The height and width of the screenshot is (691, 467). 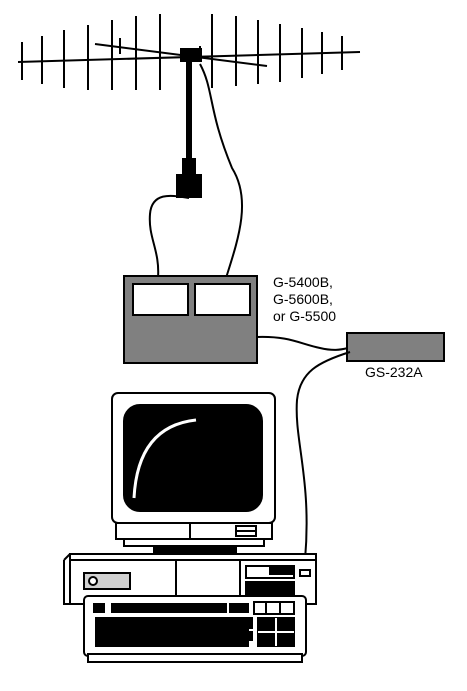 I want to click on interface-model-label: GS-232A, so click(x=394, y=372).